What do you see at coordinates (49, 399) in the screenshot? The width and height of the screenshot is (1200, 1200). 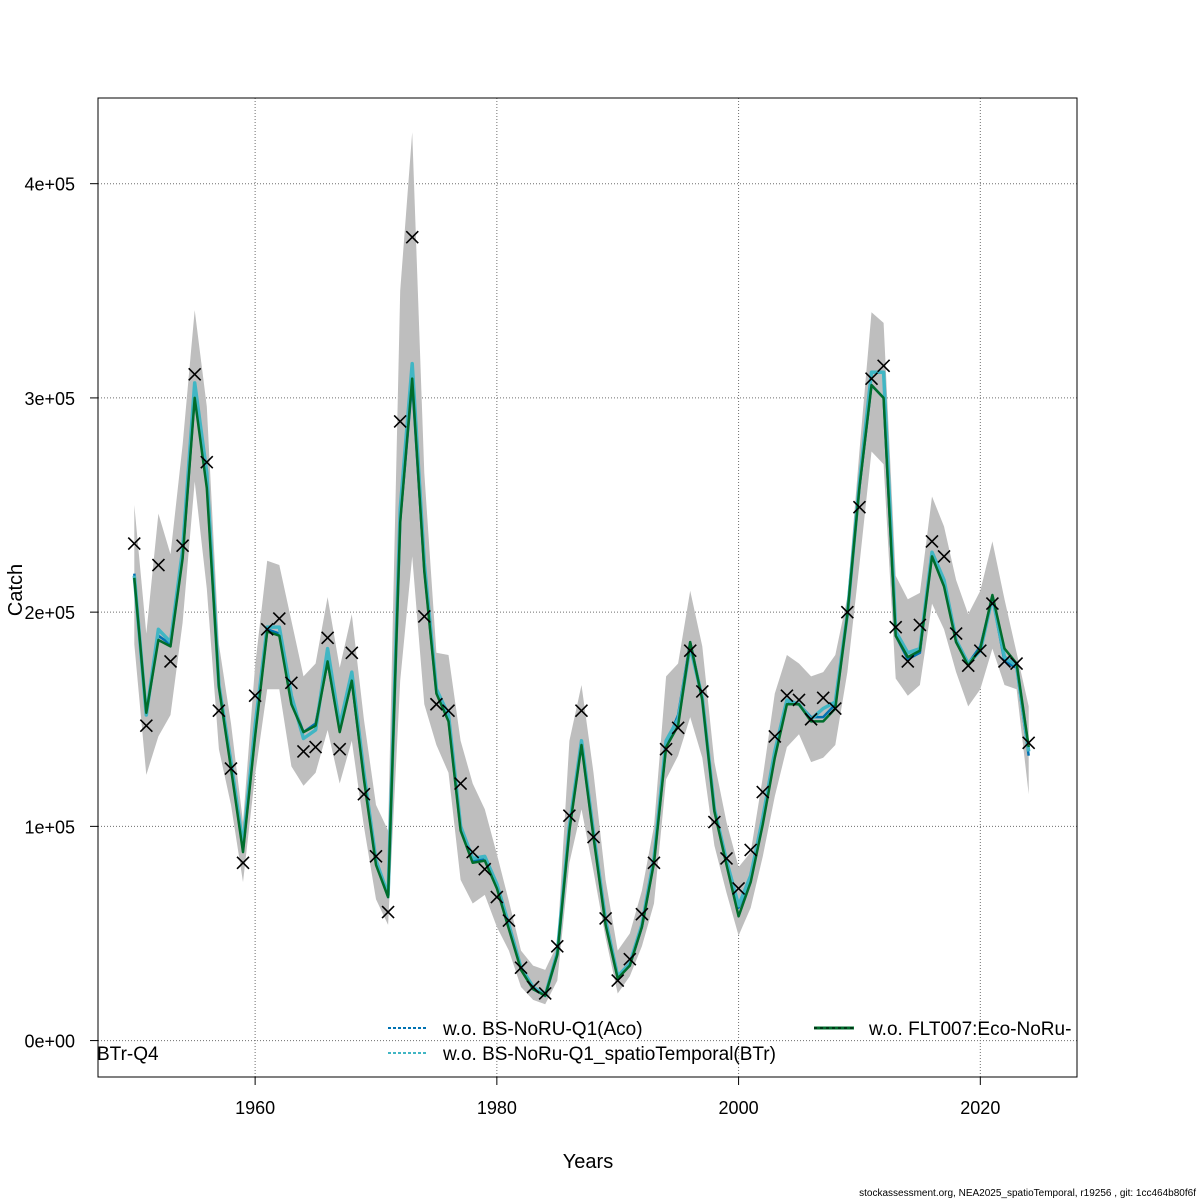 I see `y-tick-label: 3e+05` at bounding box center [49, 399].